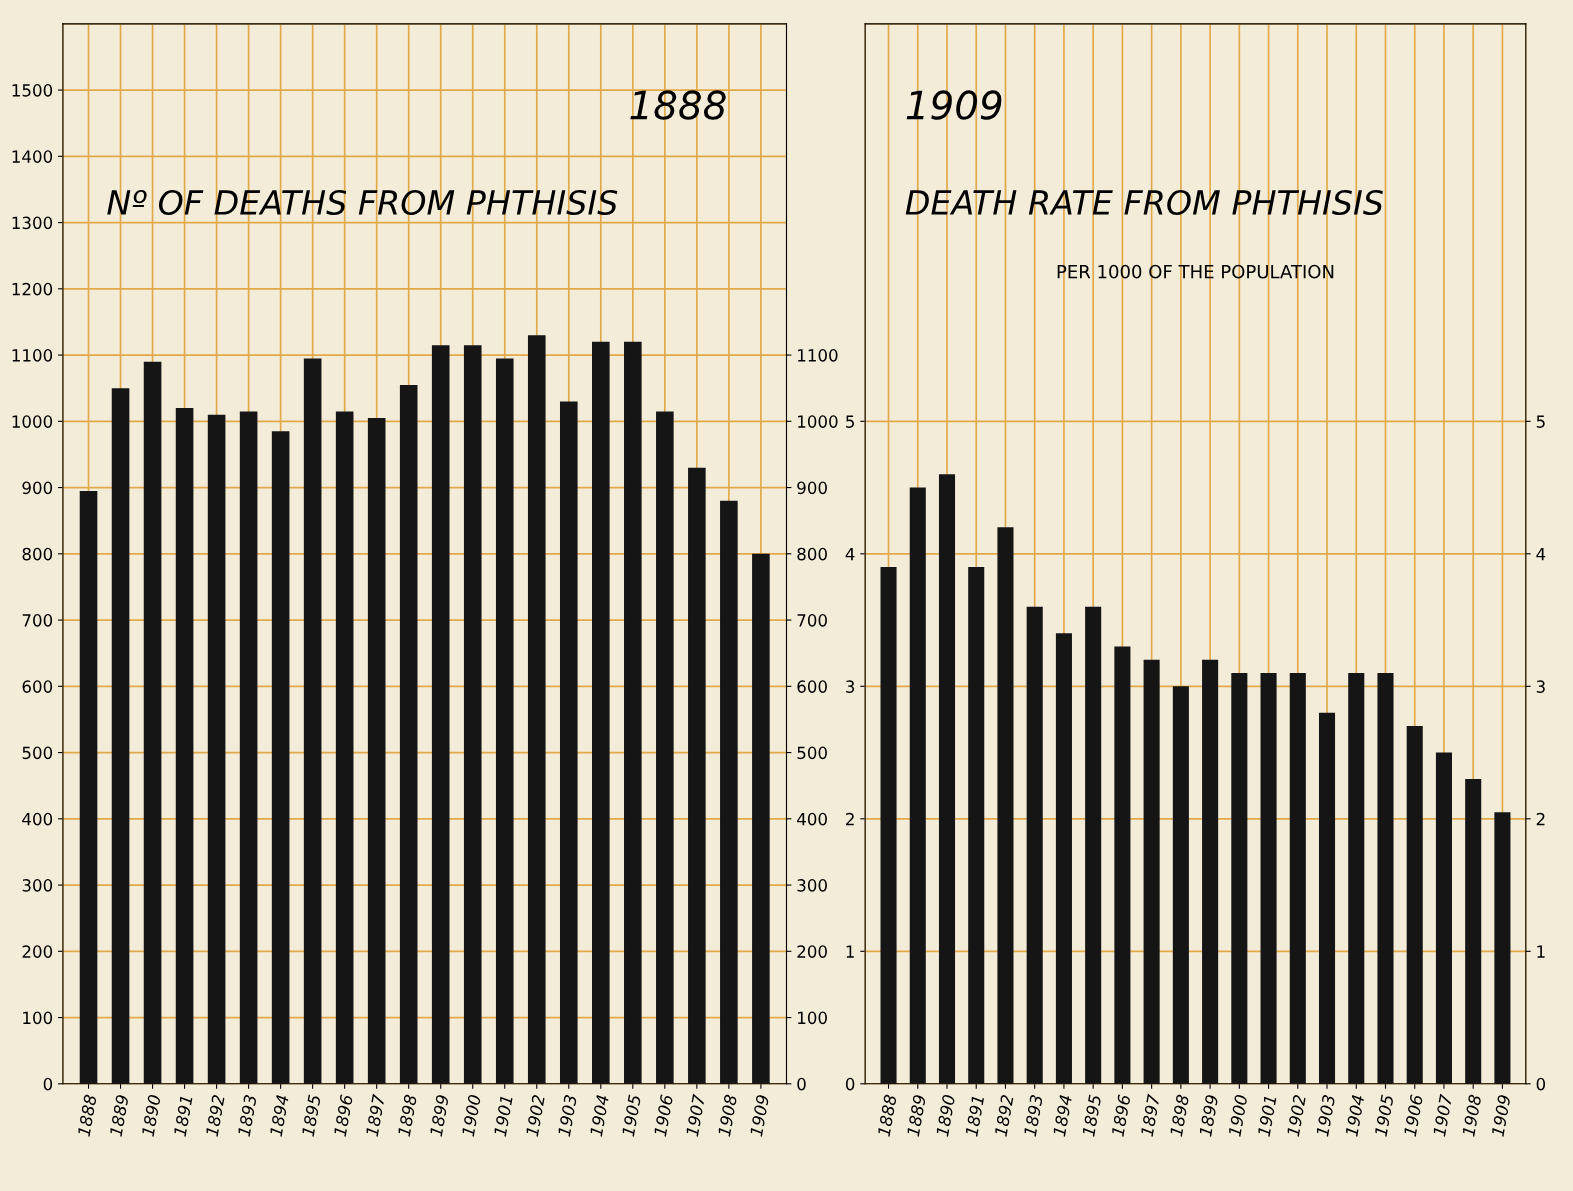  Describe the element at coordinates (812, 686) in the screenshot. I see `y2-tick-label: 600` at that location.